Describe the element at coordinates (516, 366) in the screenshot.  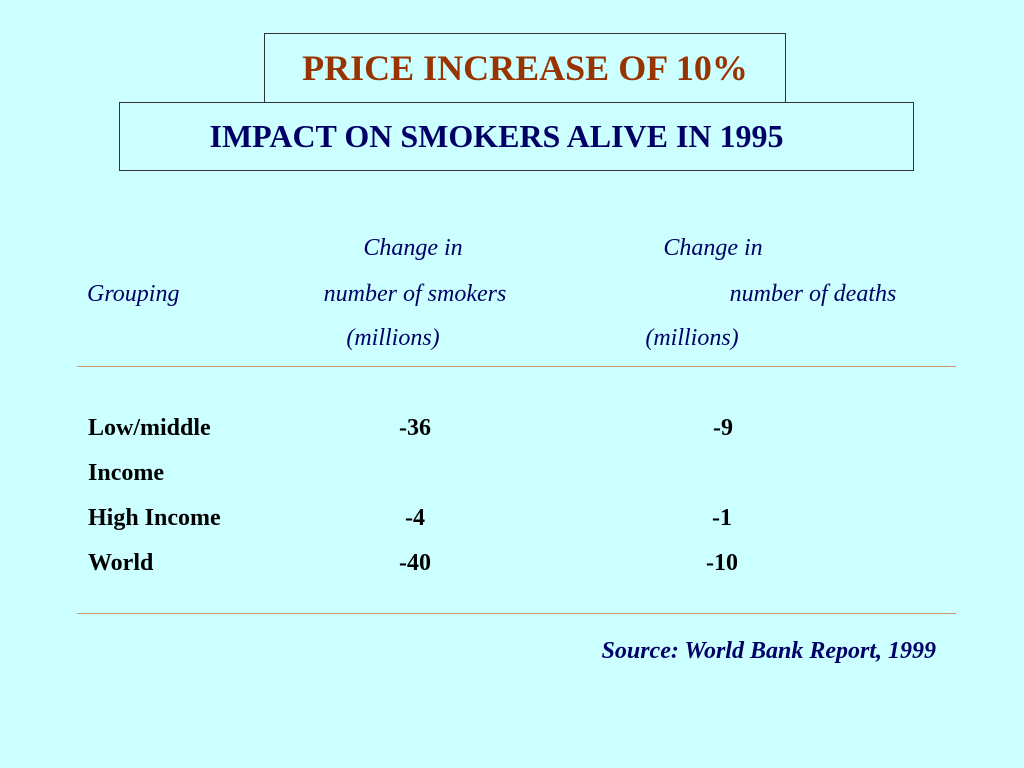
I see `header-divider` at that location.